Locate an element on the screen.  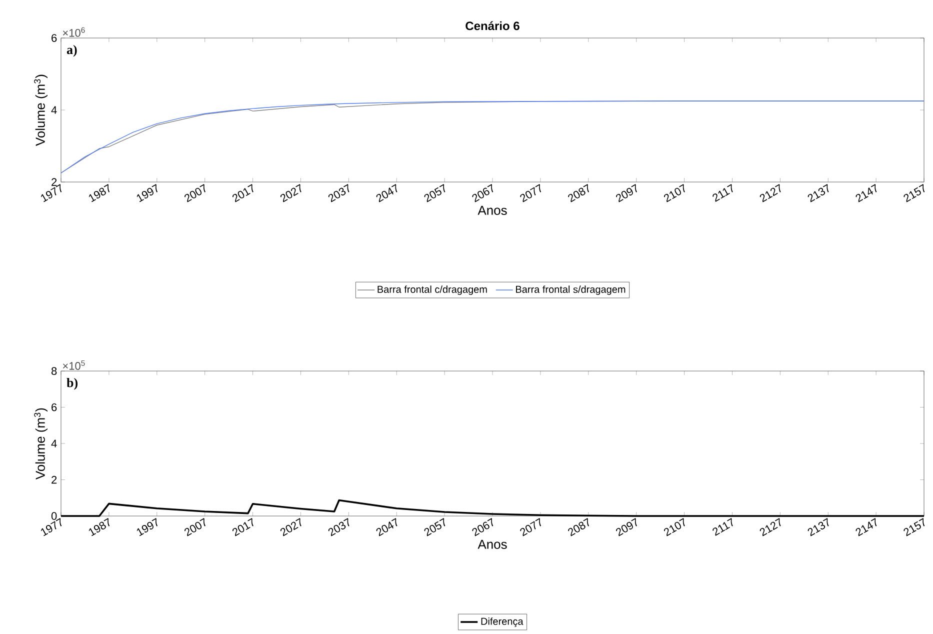
annotation: a) is located at coordinates (71, 50).